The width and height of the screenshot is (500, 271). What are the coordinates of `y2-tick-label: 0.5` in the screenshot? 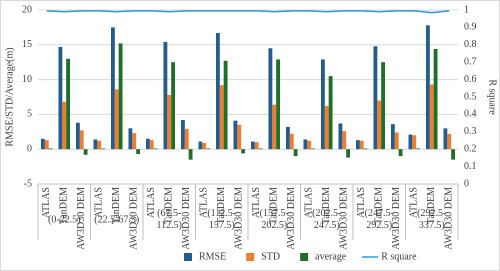 It's located at (470, 96).